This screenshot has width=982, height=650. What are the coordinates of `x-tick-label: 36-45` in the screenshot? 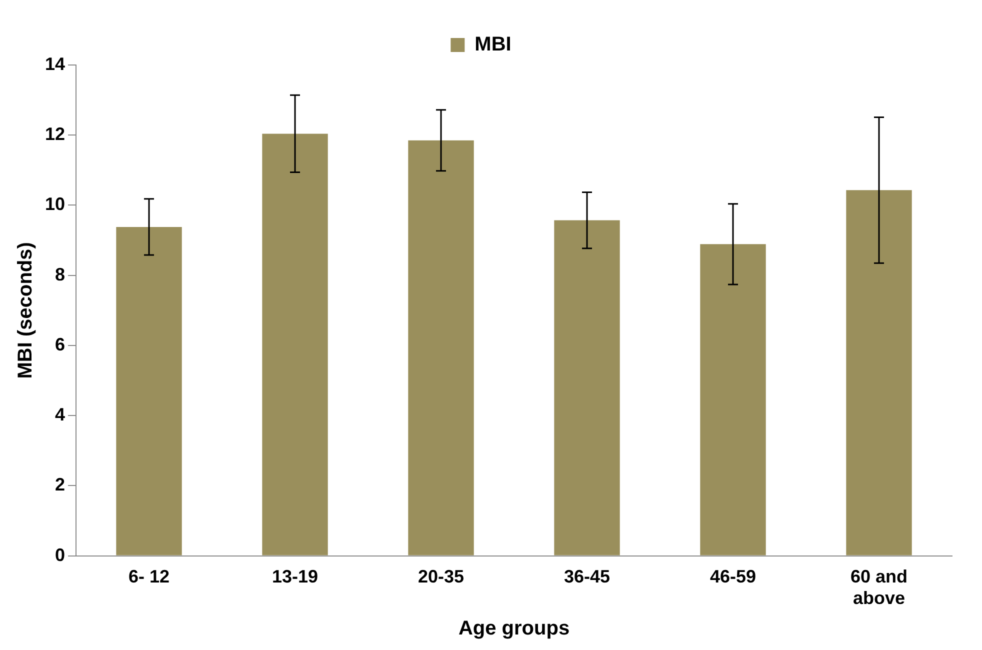 It's located at (587, 576).